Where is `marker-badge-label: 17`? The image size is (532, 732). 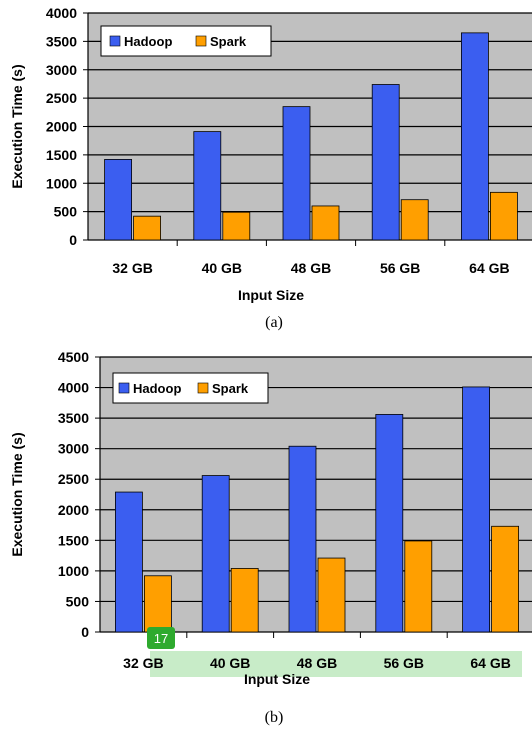
marker-badge-label: 17 is located at coordinates (161, 638).